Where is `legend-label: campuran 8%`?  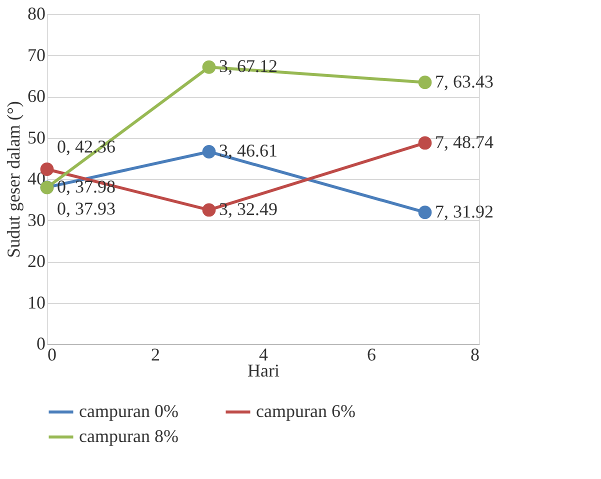 legend-label: campuran 8% is located at coordinates (128, 436).